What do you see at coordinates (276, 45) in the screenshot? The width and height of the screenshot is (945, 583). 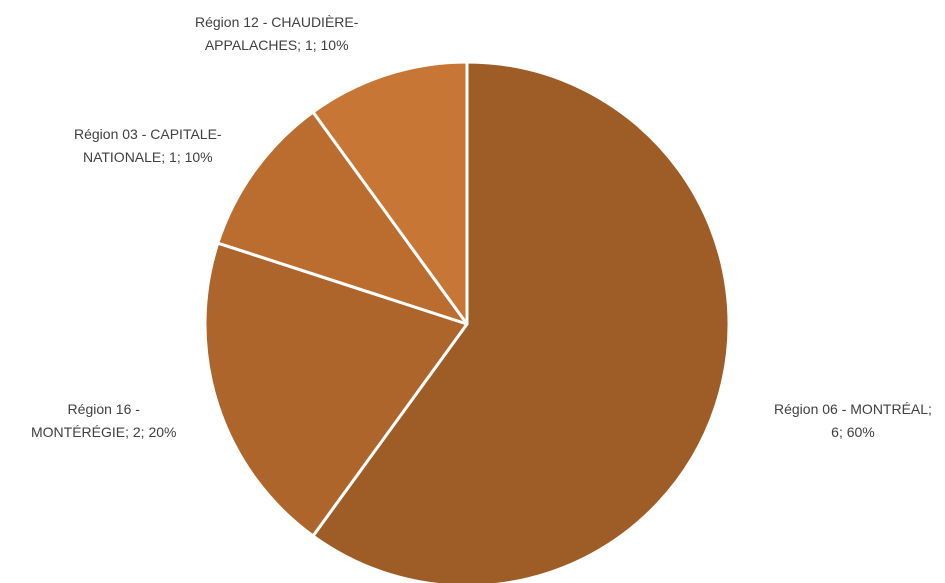 I see `data-label-line: APPALACHES; 1; 10%` at bounding box center [276, 45].